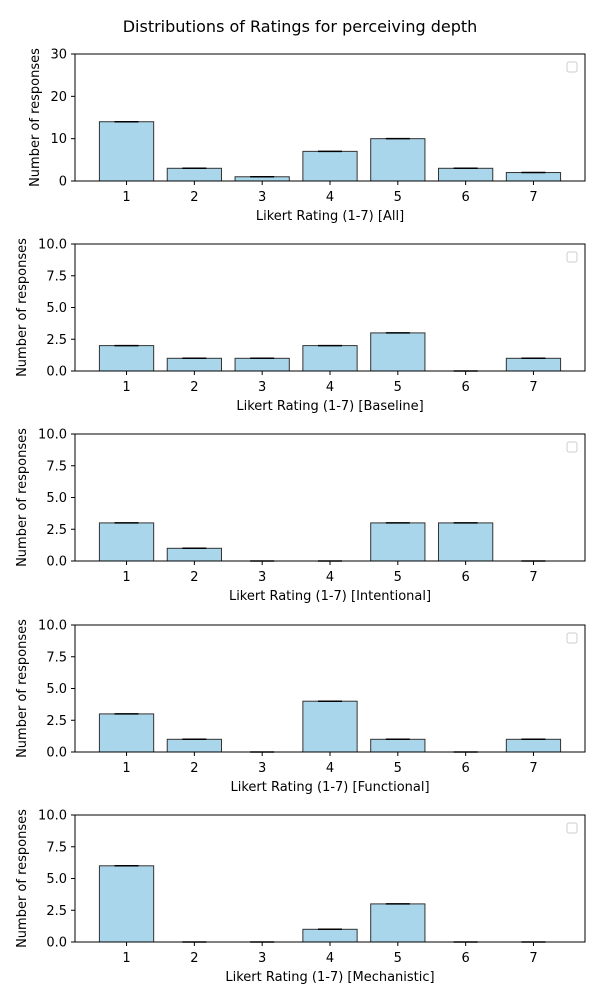 The height and width of the screenshot is (1004, 600). What do you see at coordinates (330, 216) in the screenshot?
I see `x-axis-label: Likert Rating (1-7) [All]` at bounding box center [330, 216].